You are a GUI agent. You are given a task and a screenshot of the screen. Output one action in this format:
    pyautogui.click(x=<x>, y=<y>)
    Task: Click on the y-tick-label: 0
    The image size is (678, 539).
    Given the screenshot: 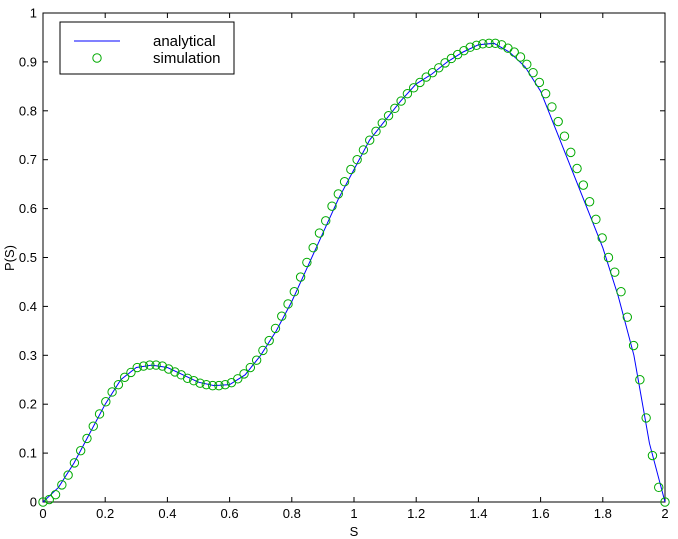 What is the action you would take?
    pyautogui.click(x=33, y=502)
    